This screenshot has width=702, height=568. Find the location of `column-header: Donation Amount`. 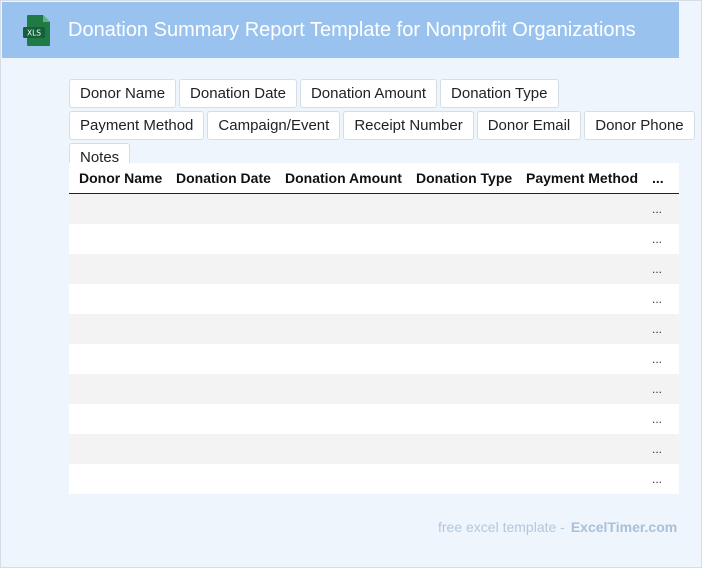

column-header: Donation Amount is located at coordinates (343, 178).